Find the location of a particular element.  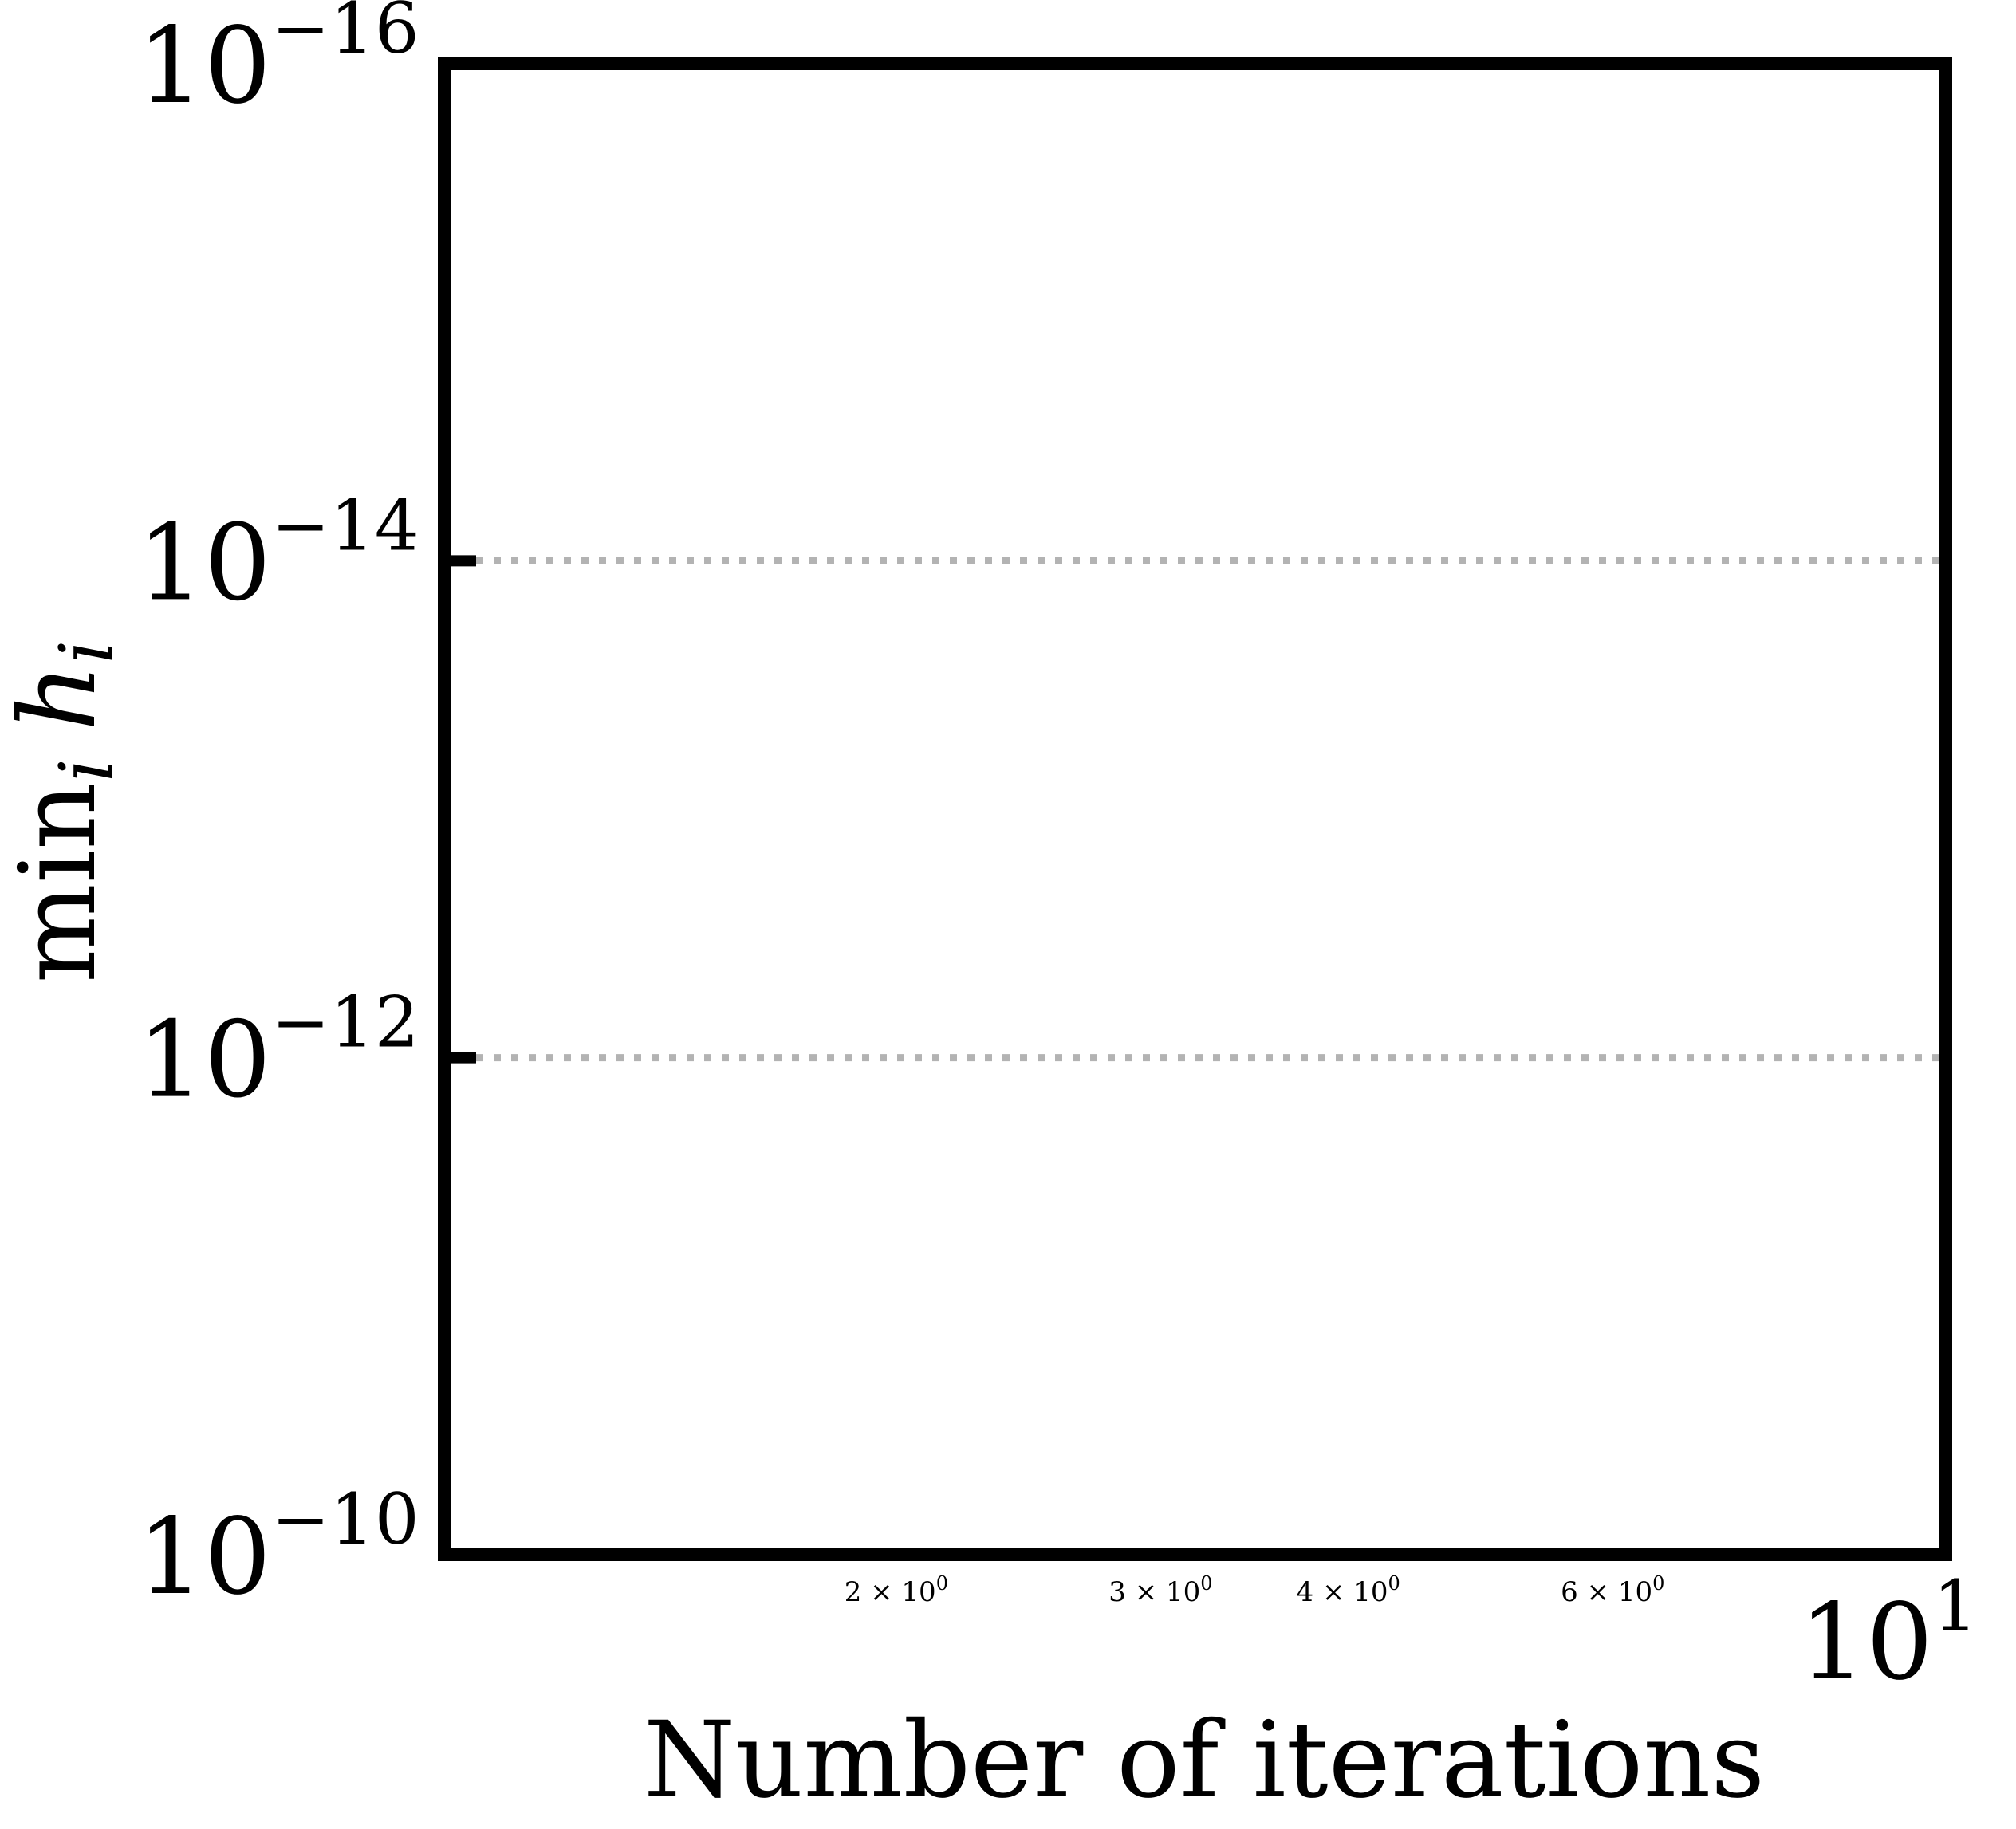

x-major-tick-label: 101 is located at coordinates (1889, 1634).